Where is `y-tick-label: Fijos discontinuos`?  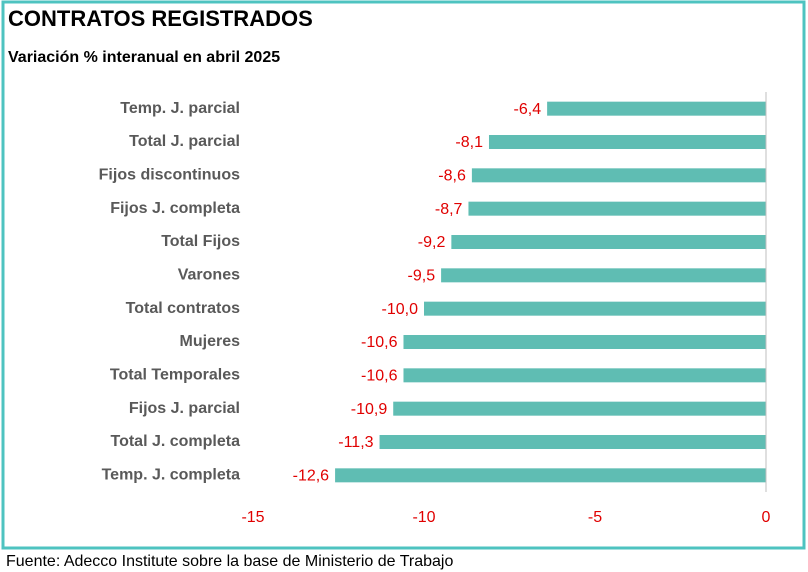
y-tick-label: Fijos discontinuos is located at coordinates (169, 175).